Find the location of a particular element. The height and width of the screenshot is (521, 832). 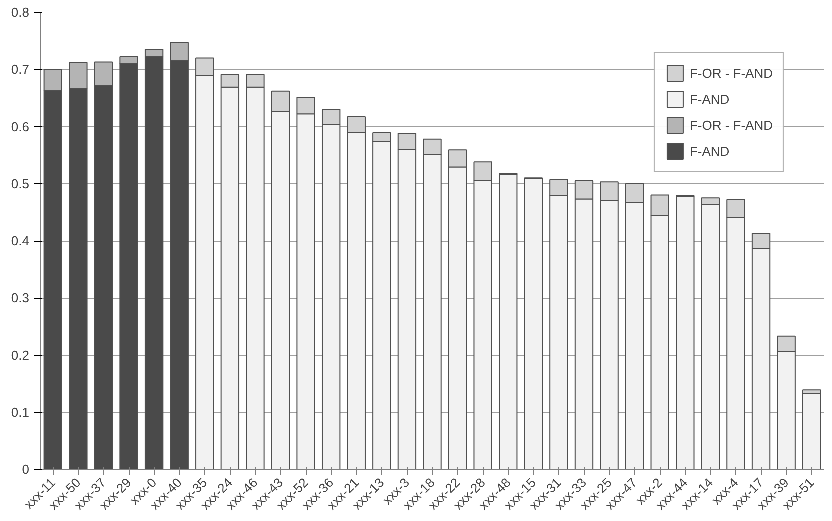

y-tick-label: 0.2 is located at coordinates (20, 355).